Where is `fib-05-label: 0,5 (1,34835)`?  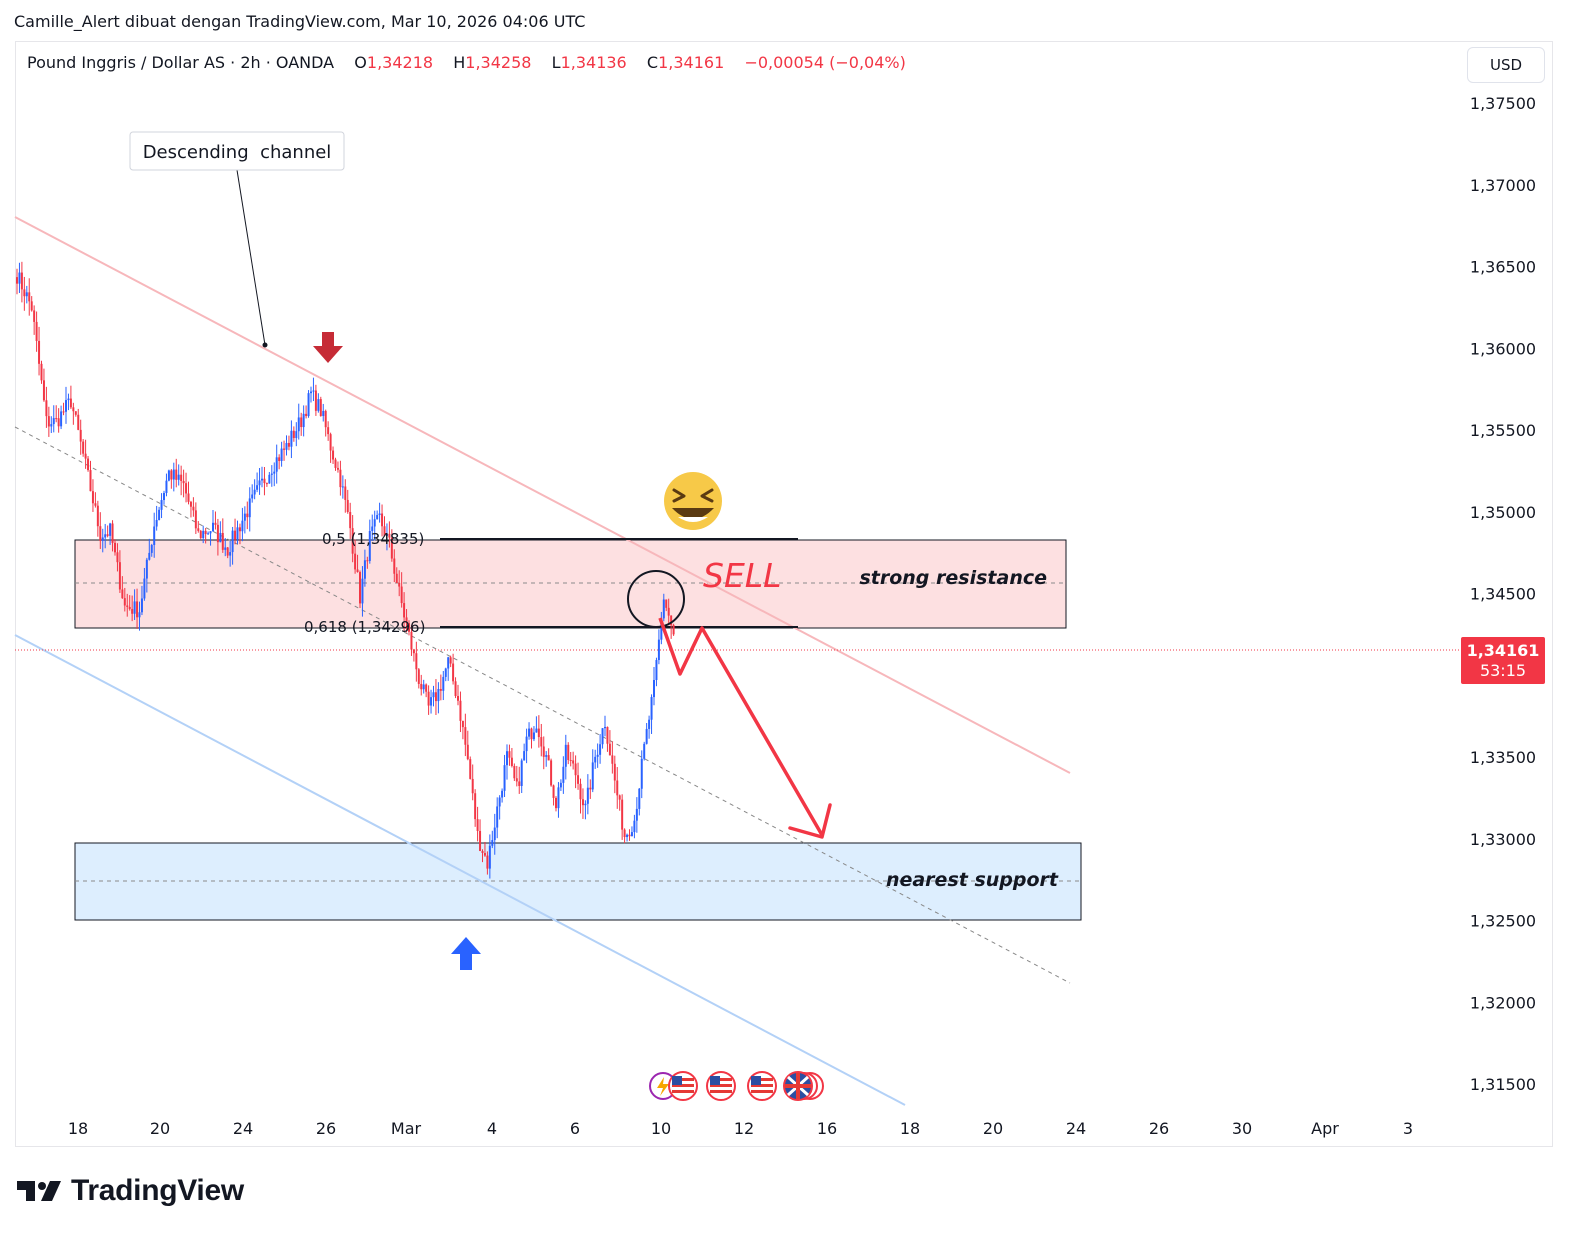
fib-05-label: 0,5 (1,34835) is located at coordinates (373, 539).